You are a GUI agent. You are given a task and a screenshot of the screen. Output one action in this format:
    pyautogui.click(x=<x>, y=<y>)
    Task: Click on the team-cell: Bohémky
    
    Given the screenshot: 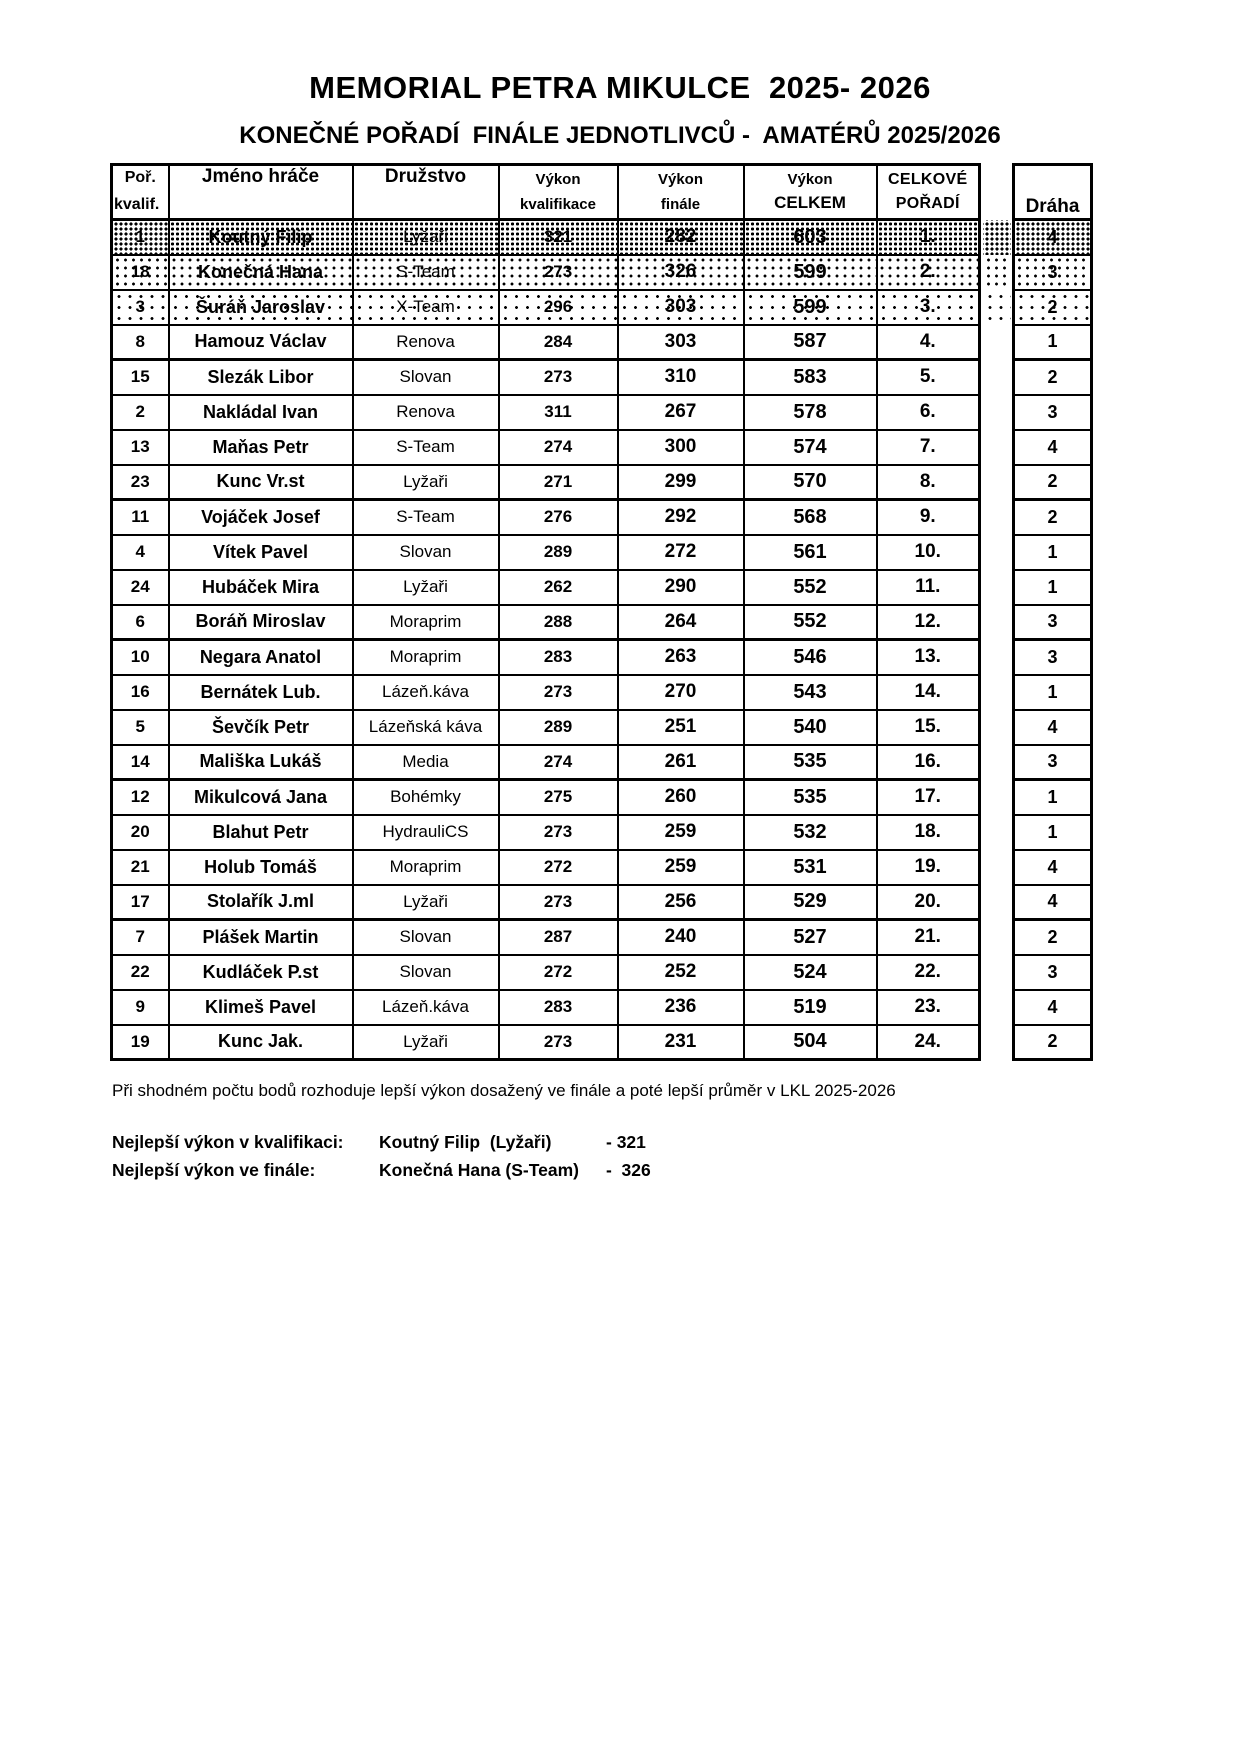 What is the action you would take?
    pyautogui.click(x=425, y=797)
    